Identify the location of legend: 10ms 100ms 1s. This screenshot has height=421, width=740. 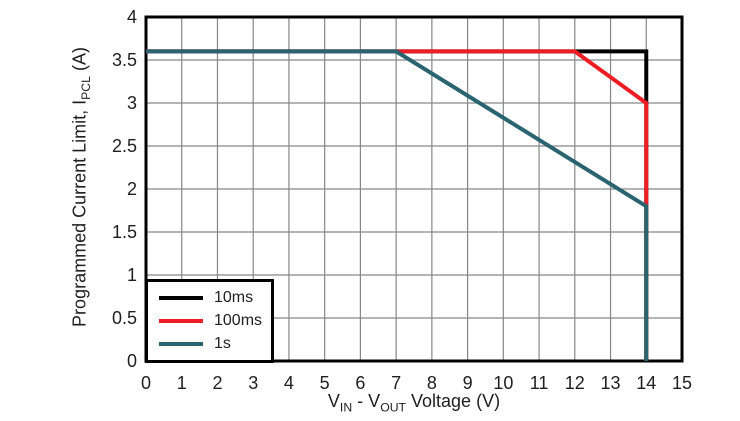
(209, 321).